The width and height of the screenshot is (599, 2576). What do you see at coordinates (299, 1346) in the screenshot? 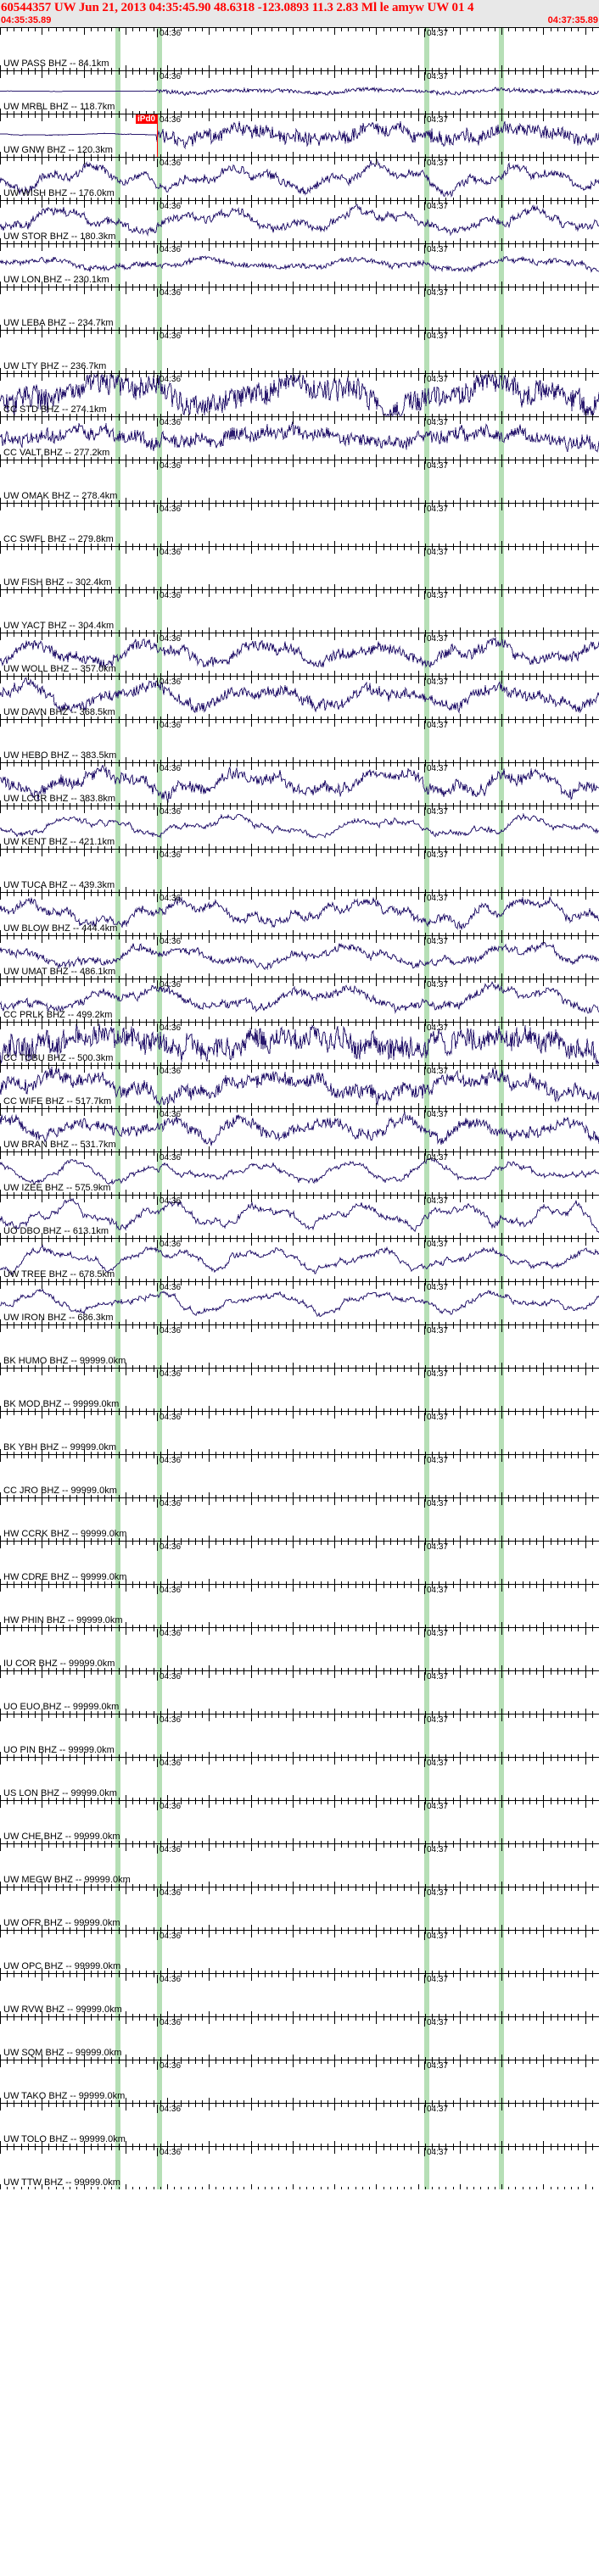
I see `trace-row: 04:36 04:37 BK HUMO BHZ -- 99999.0km` at bounding box center [299, 1346].